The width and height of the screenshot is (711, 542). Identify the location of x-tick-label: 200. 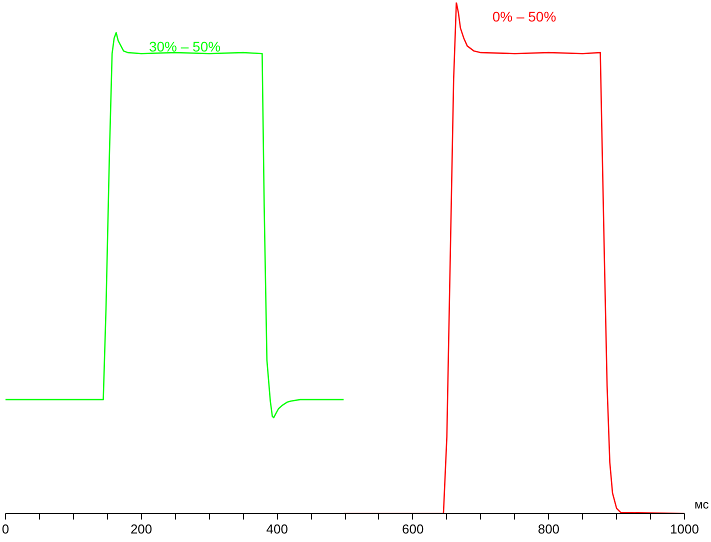
(141, 529).